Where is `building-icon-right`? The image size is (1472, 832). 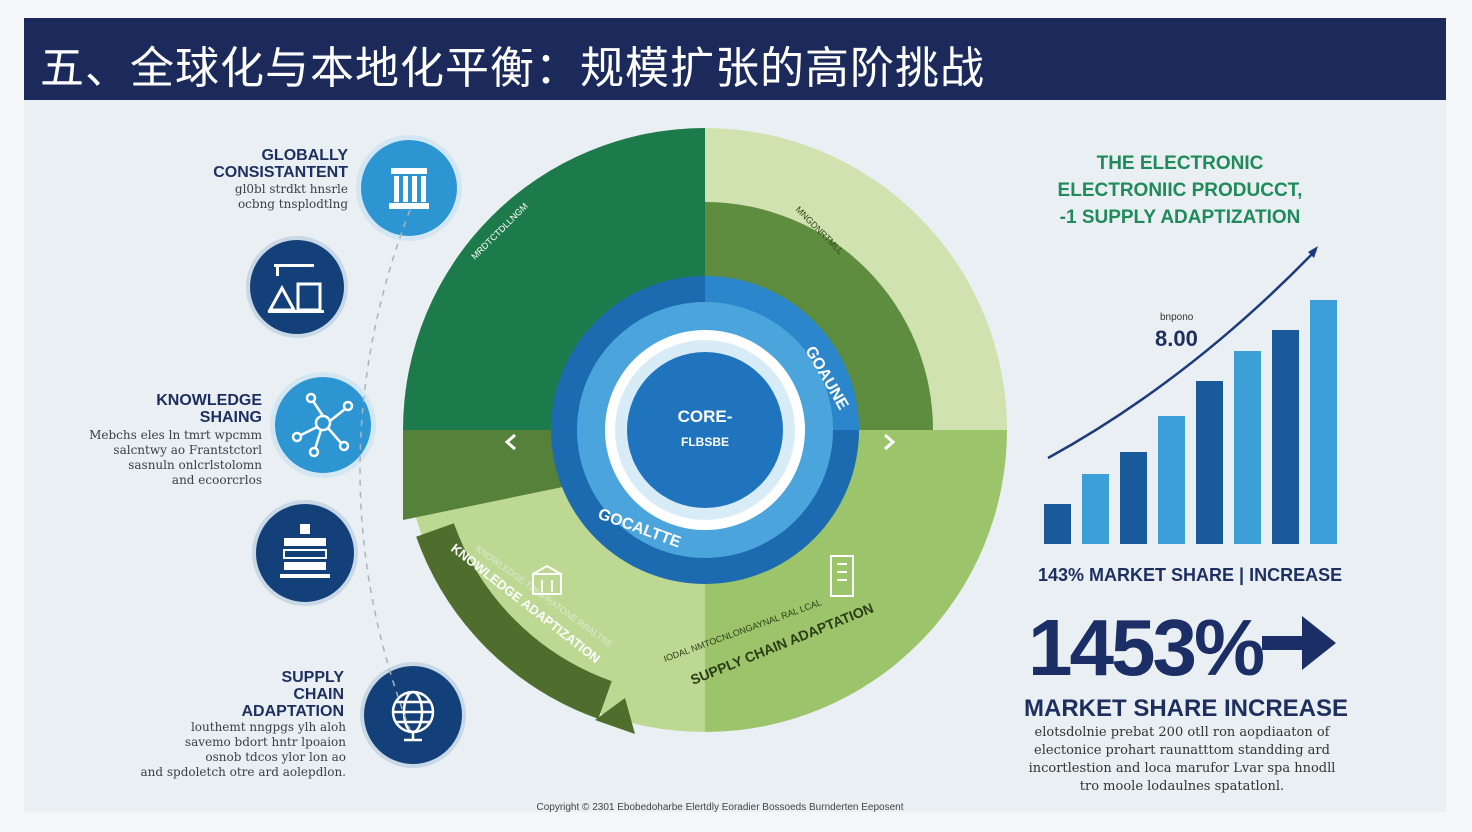
building-icon-right is located at coordinates (842, 576).